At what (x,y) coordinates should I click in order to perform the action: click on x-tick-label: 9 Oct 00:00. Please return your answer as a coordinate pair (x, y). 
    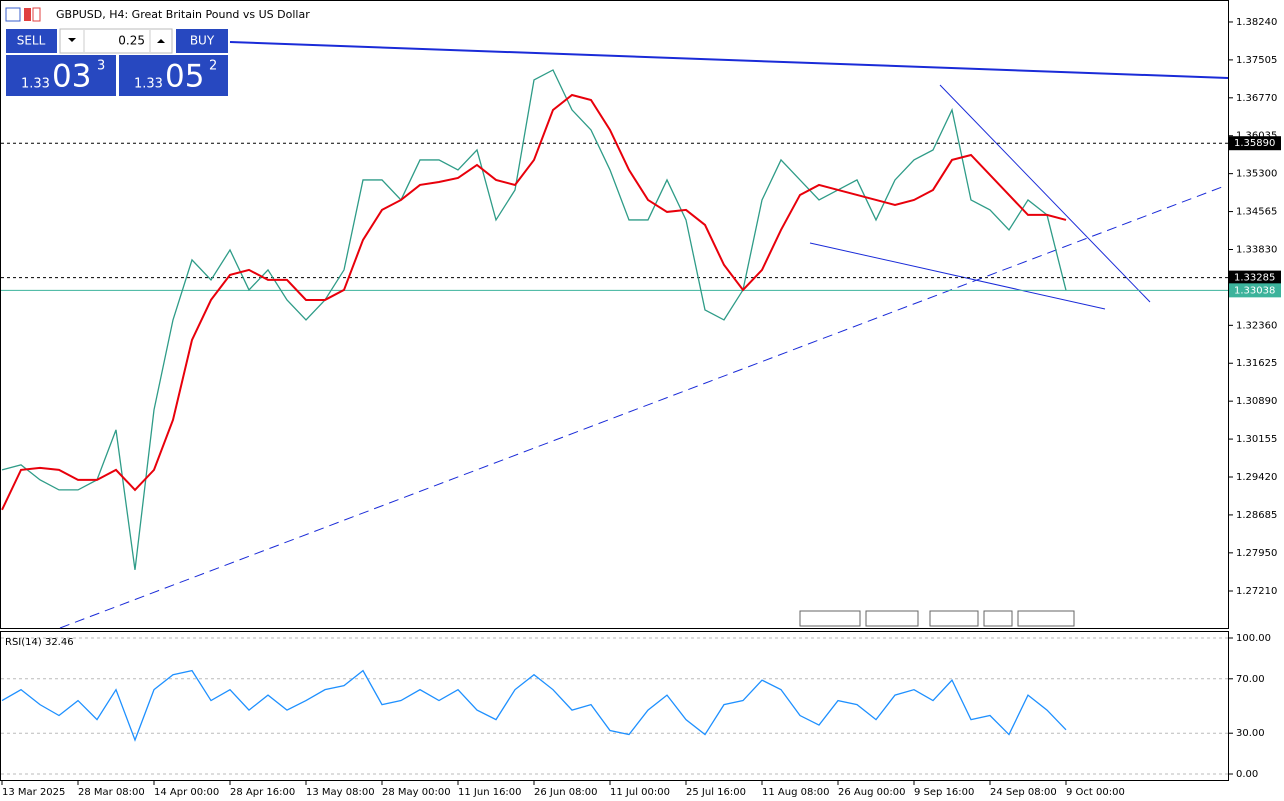
    Looking at the image, I should click on (1095, 792).